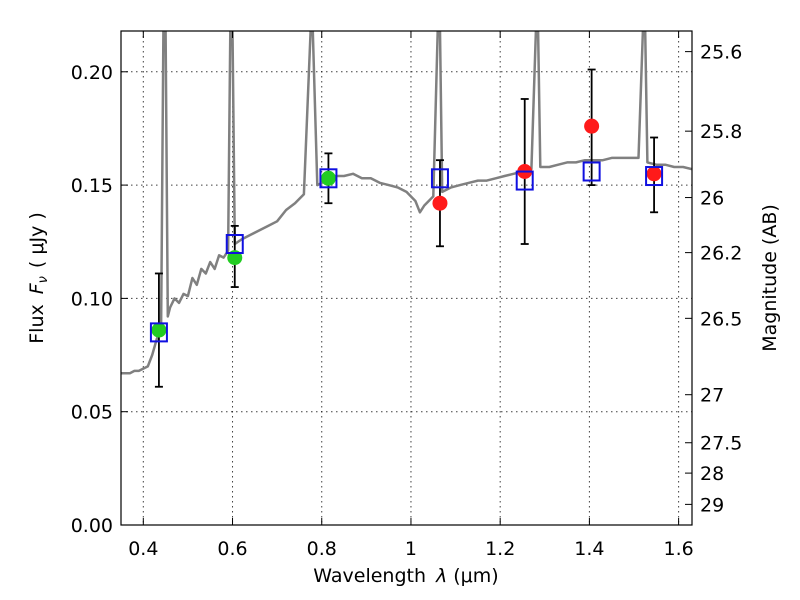 The width and height of the screenshot is (800, 600). What do you see at coordinates (721, 444) in the screenshot?
I see `y2-tick-label: 27.5` at bounding box center [721, 444].